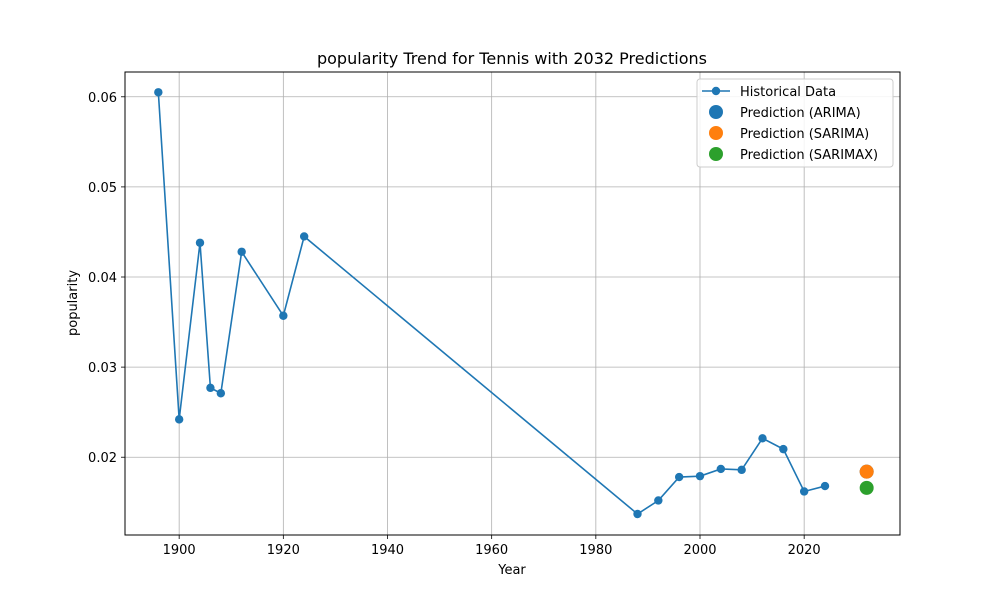  I want to click on legend-label: Prediction (SARIMA), so click(804, 134).